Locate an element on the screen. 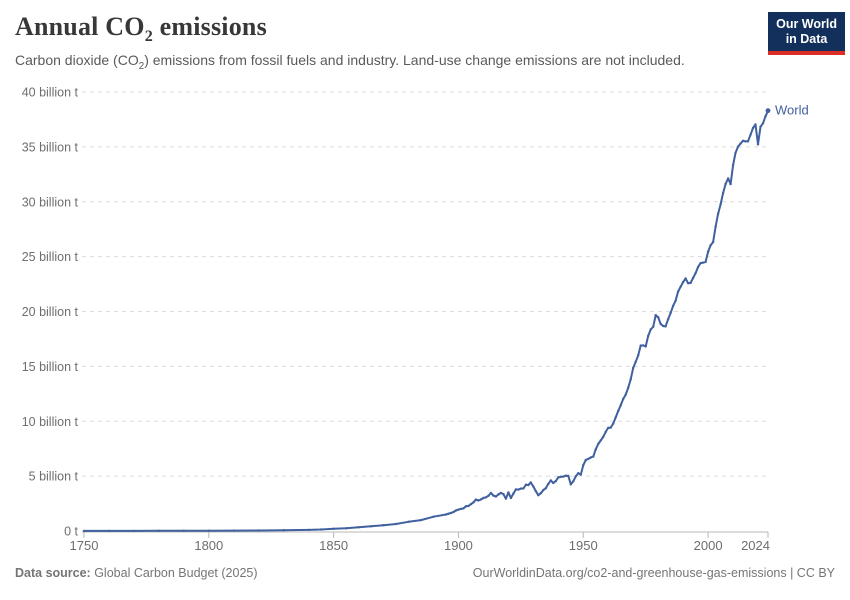 This screenshot has height=600, width=850. owid-logo: Our World in Data is located at coordinates (806, 33).